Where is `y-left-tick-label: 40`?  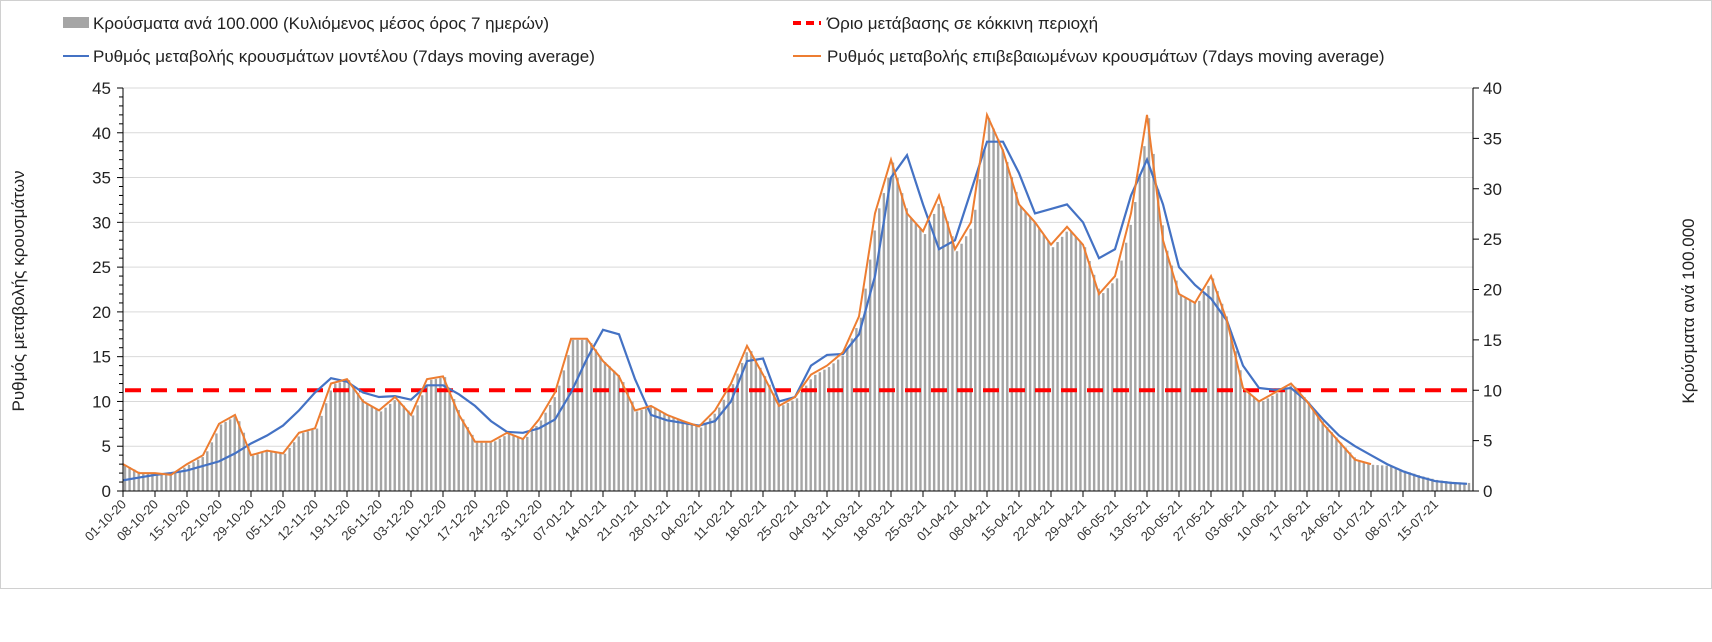
y-left-tick-label: 40 is located at coordinates (101, 133).